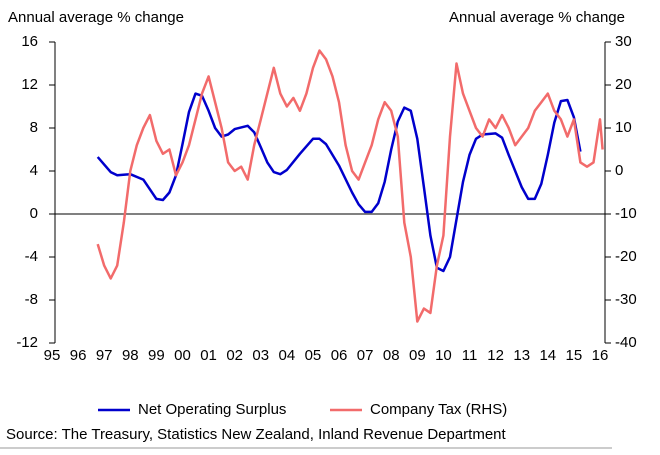 The width and height of the screenshot is (660, 455). What do you see at coordinates (34, 127) in the screenshot?
I see `y-tick-label: 8` at bounding box center [34, 127].